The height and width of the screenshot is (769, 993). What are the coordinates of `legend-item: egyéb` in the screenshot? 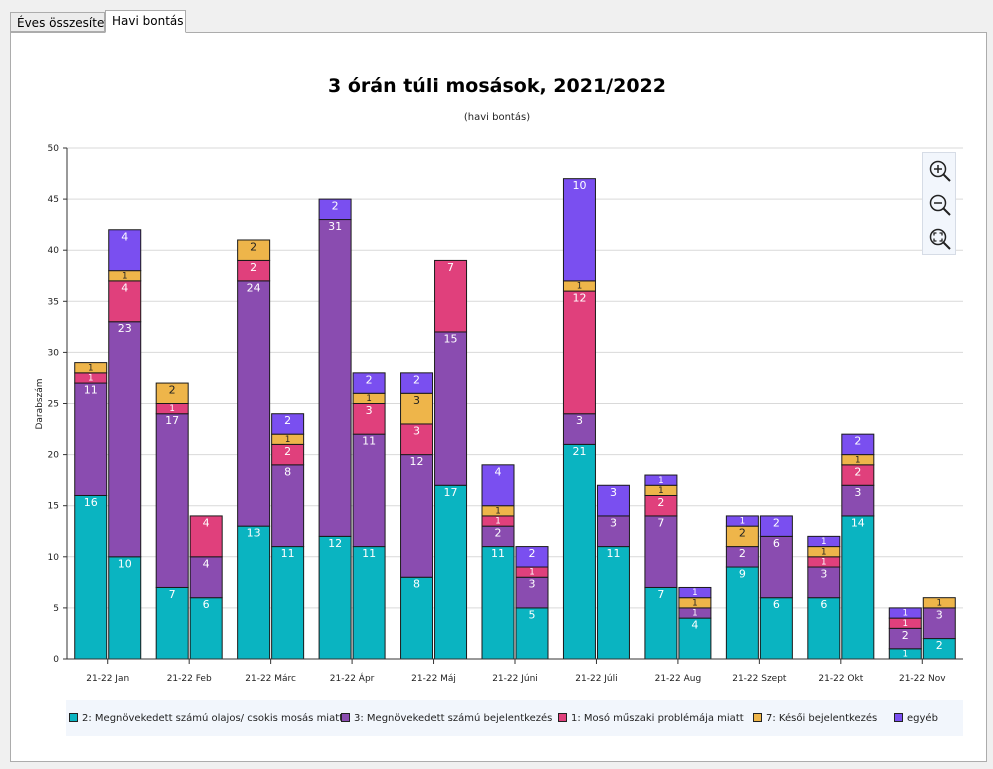 It's located at (916, 719).